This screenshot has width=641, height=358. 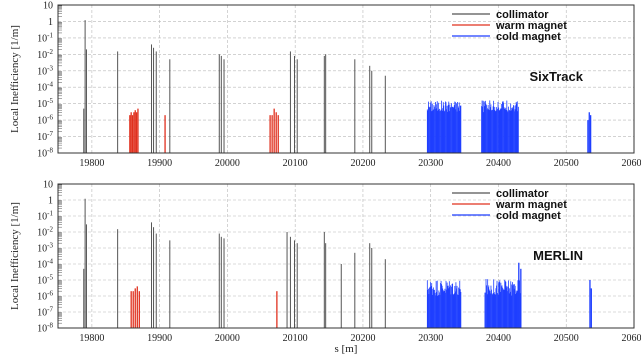 What do you see at coordinates (558, 255) in the screenshot?
I see `code-label: MERLIN` at bounding box center [558, 255].